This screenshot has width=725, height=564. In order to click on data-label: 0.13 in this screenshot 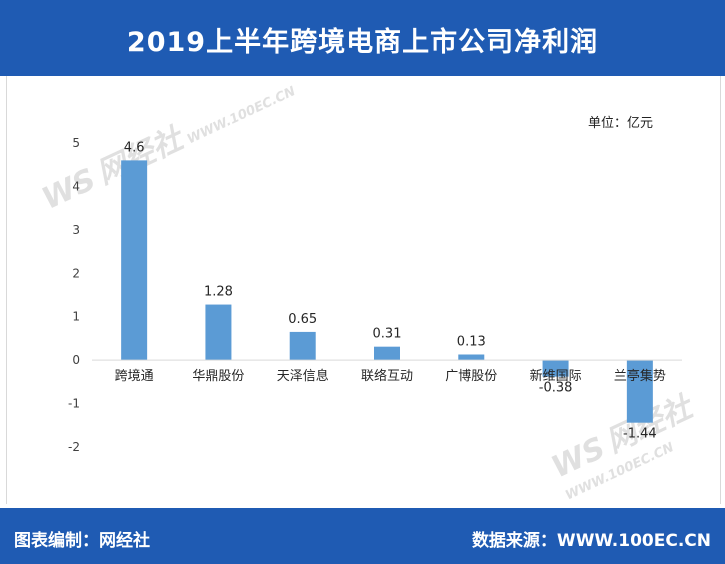, I will do `click(471, 341)`.